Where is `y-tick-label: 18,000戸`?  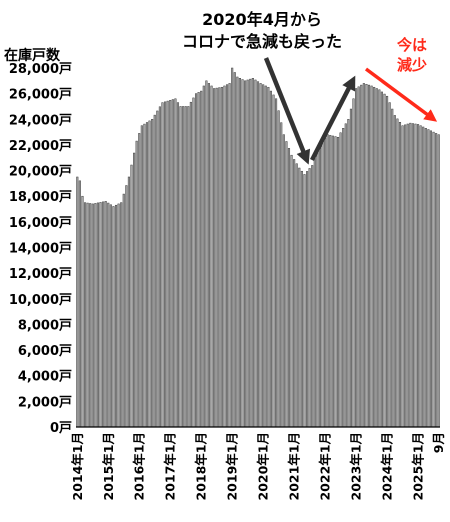 y-tick-label: 18,000戸 is located at coordinates (40, 197).